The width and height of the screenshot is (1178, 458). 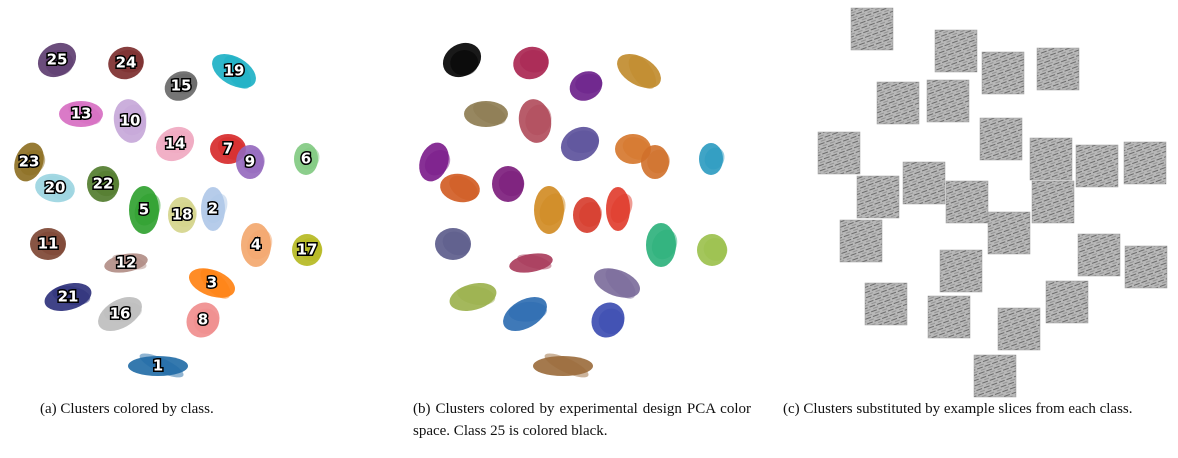 What do you see at coordinates (182, 215) in the screenshot?
I see `cluster-label: 18` at bounding box center [182, 215].